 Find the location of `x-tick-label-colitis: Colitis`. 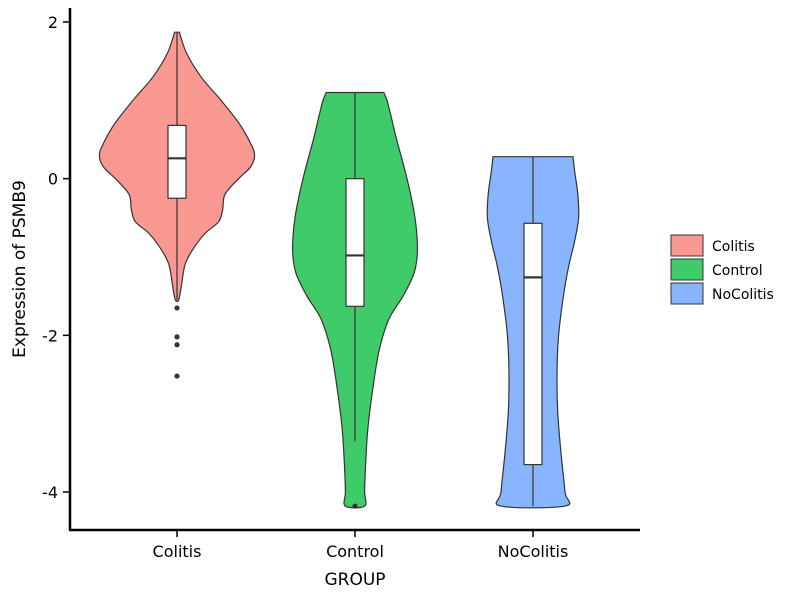

x-tick-label-colitis: Colitis is located at coordinates (177, 551).